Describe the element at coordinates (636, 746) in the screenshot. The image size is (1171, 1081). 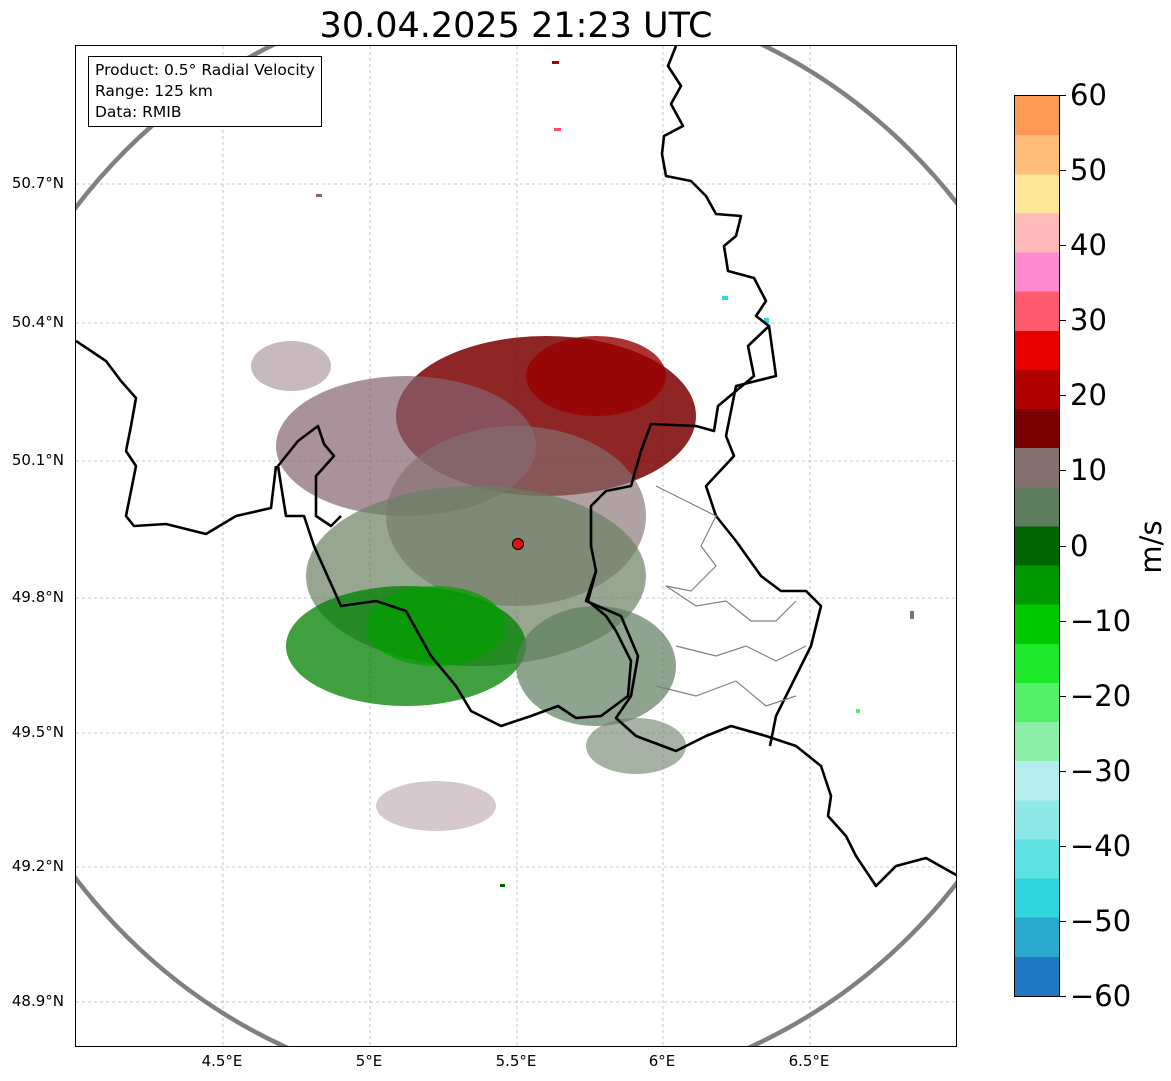
I see `echo-gray-south` at that location.